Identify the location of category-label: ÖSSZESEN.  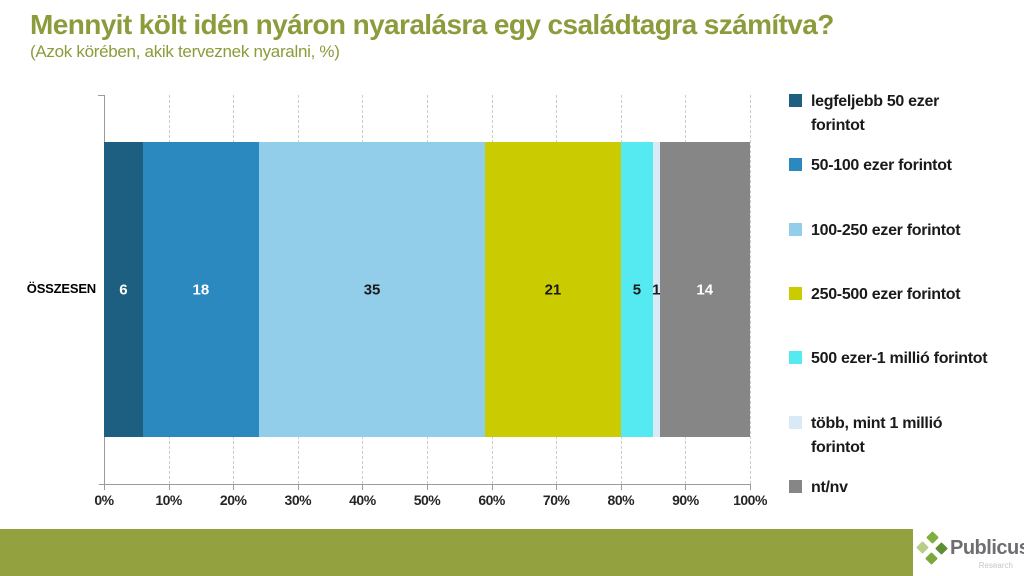
(61, 288).